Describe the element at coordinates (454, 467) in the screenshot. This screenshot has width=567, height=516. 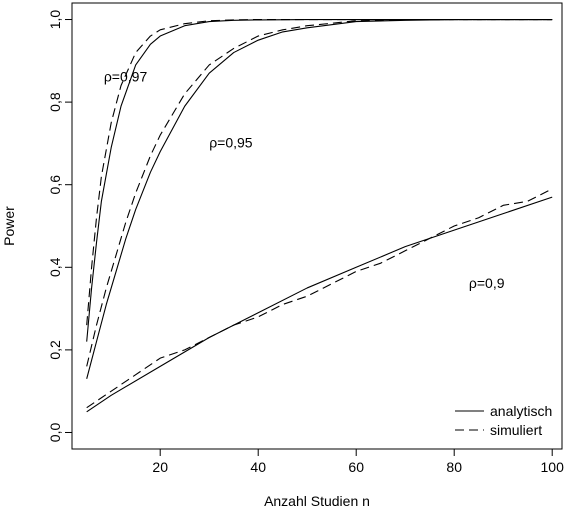
I see `x-tick-label: 80` at that location.